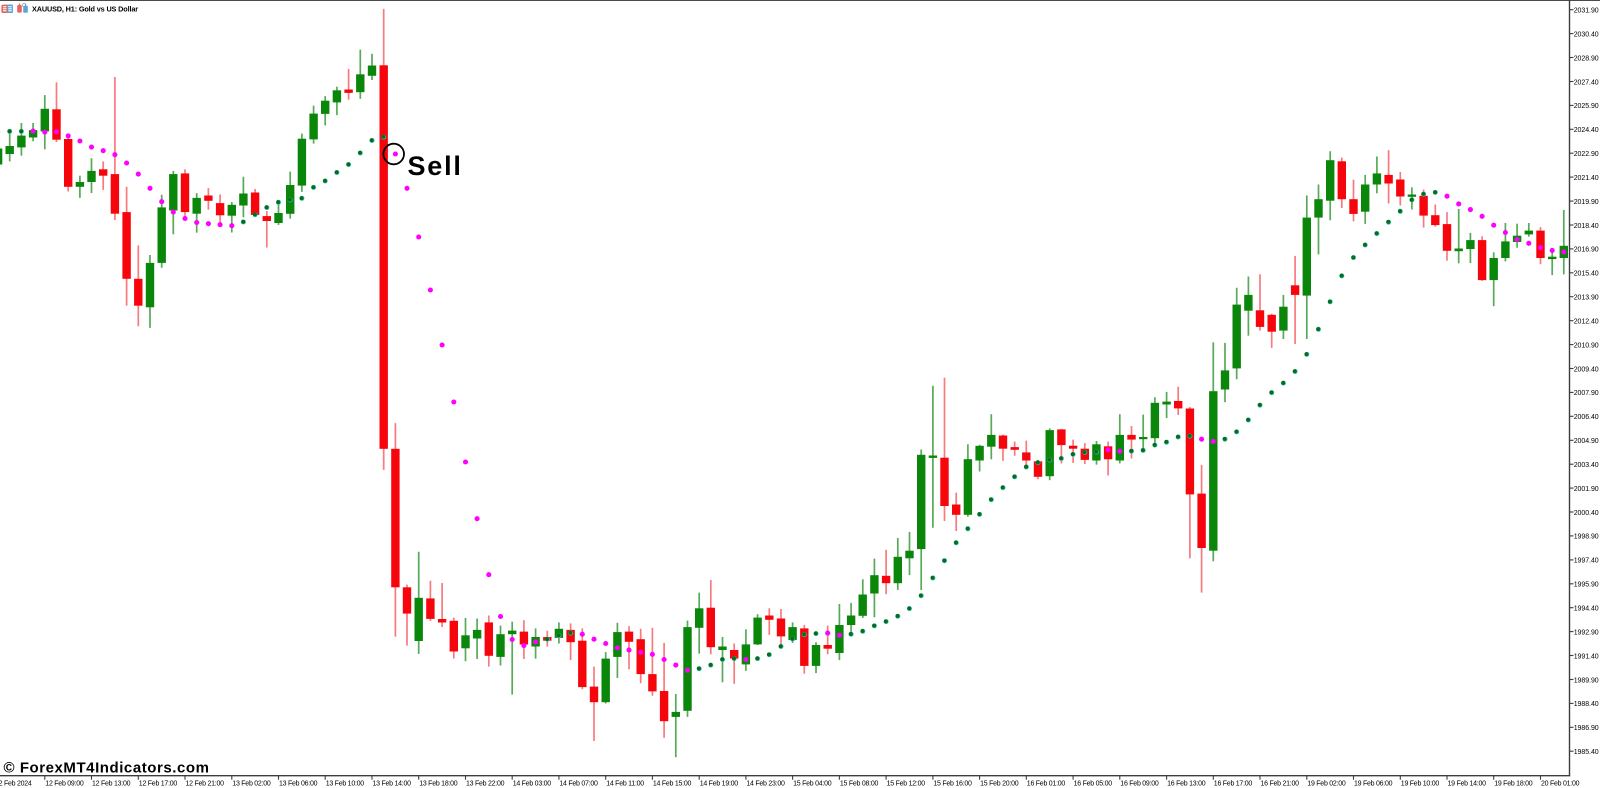 The height and width of the screenshot is (788, 1600). I want to click on svg-text: 16 Feb 21:00, so click(1280, 784).